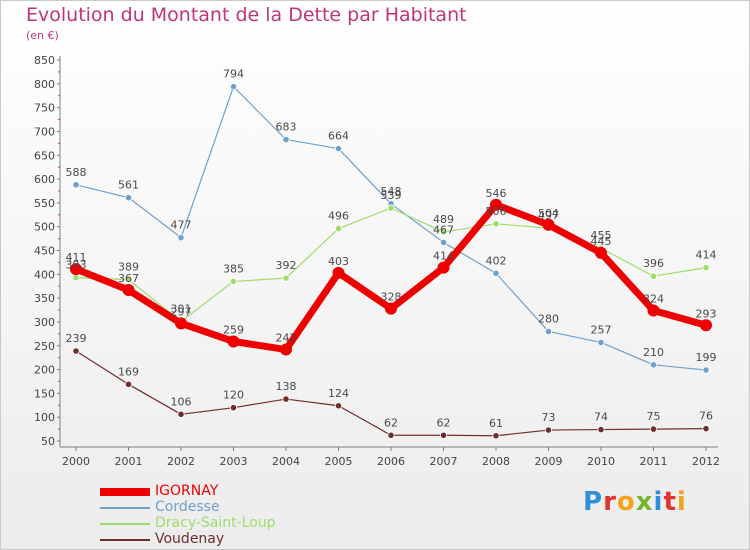 The height and width of the screenshot is (550, 750). I want to click on data-label-dracy-saint-loup: 455, so click(601, 235).